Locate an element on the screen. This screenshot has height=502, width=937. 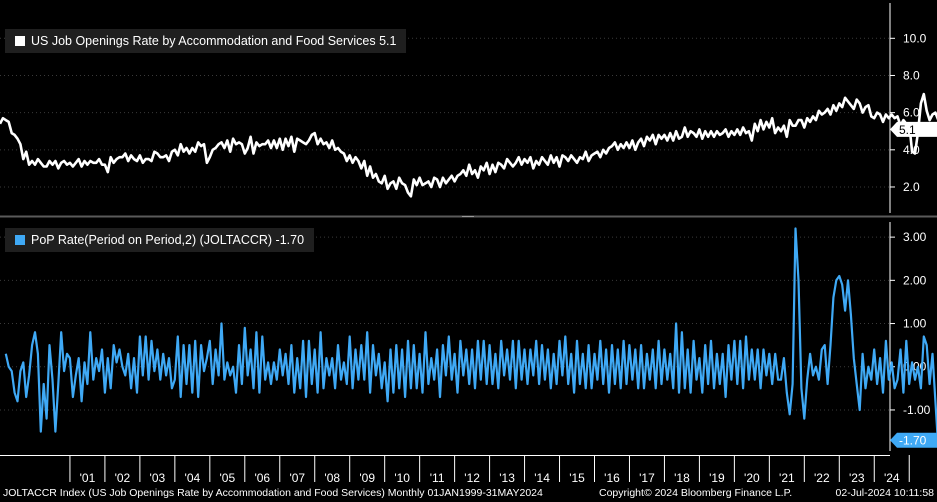
bottom-y-tick-label: -1.00 is located at coordinates (917, 410).